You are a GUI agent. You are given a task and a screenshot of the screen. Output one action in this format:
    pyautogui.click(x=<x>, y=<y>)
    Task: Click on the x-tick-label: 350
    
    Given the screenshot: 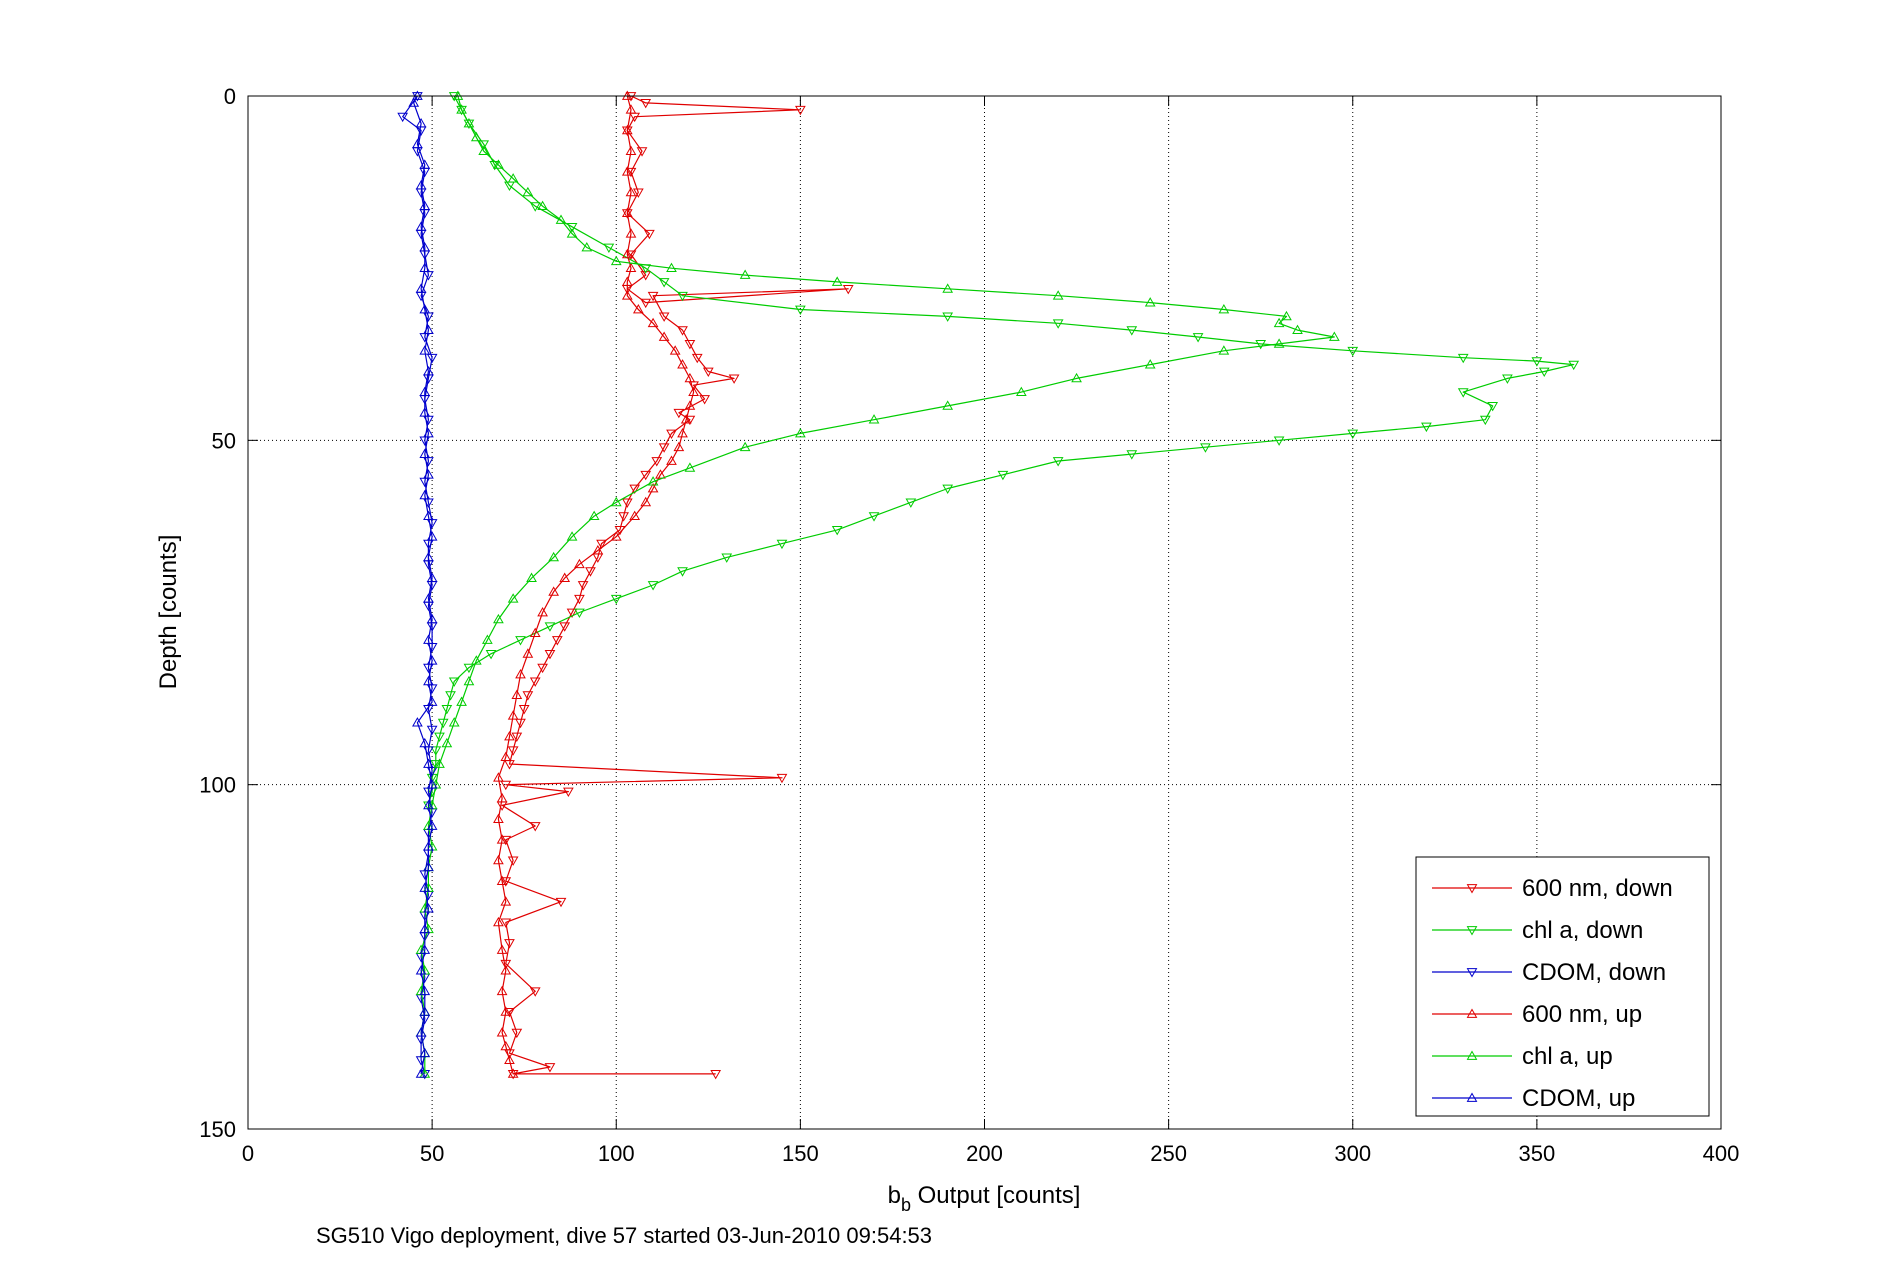 What is the action you would take?
    pyautogui.click(x=1537, y=1153)
    